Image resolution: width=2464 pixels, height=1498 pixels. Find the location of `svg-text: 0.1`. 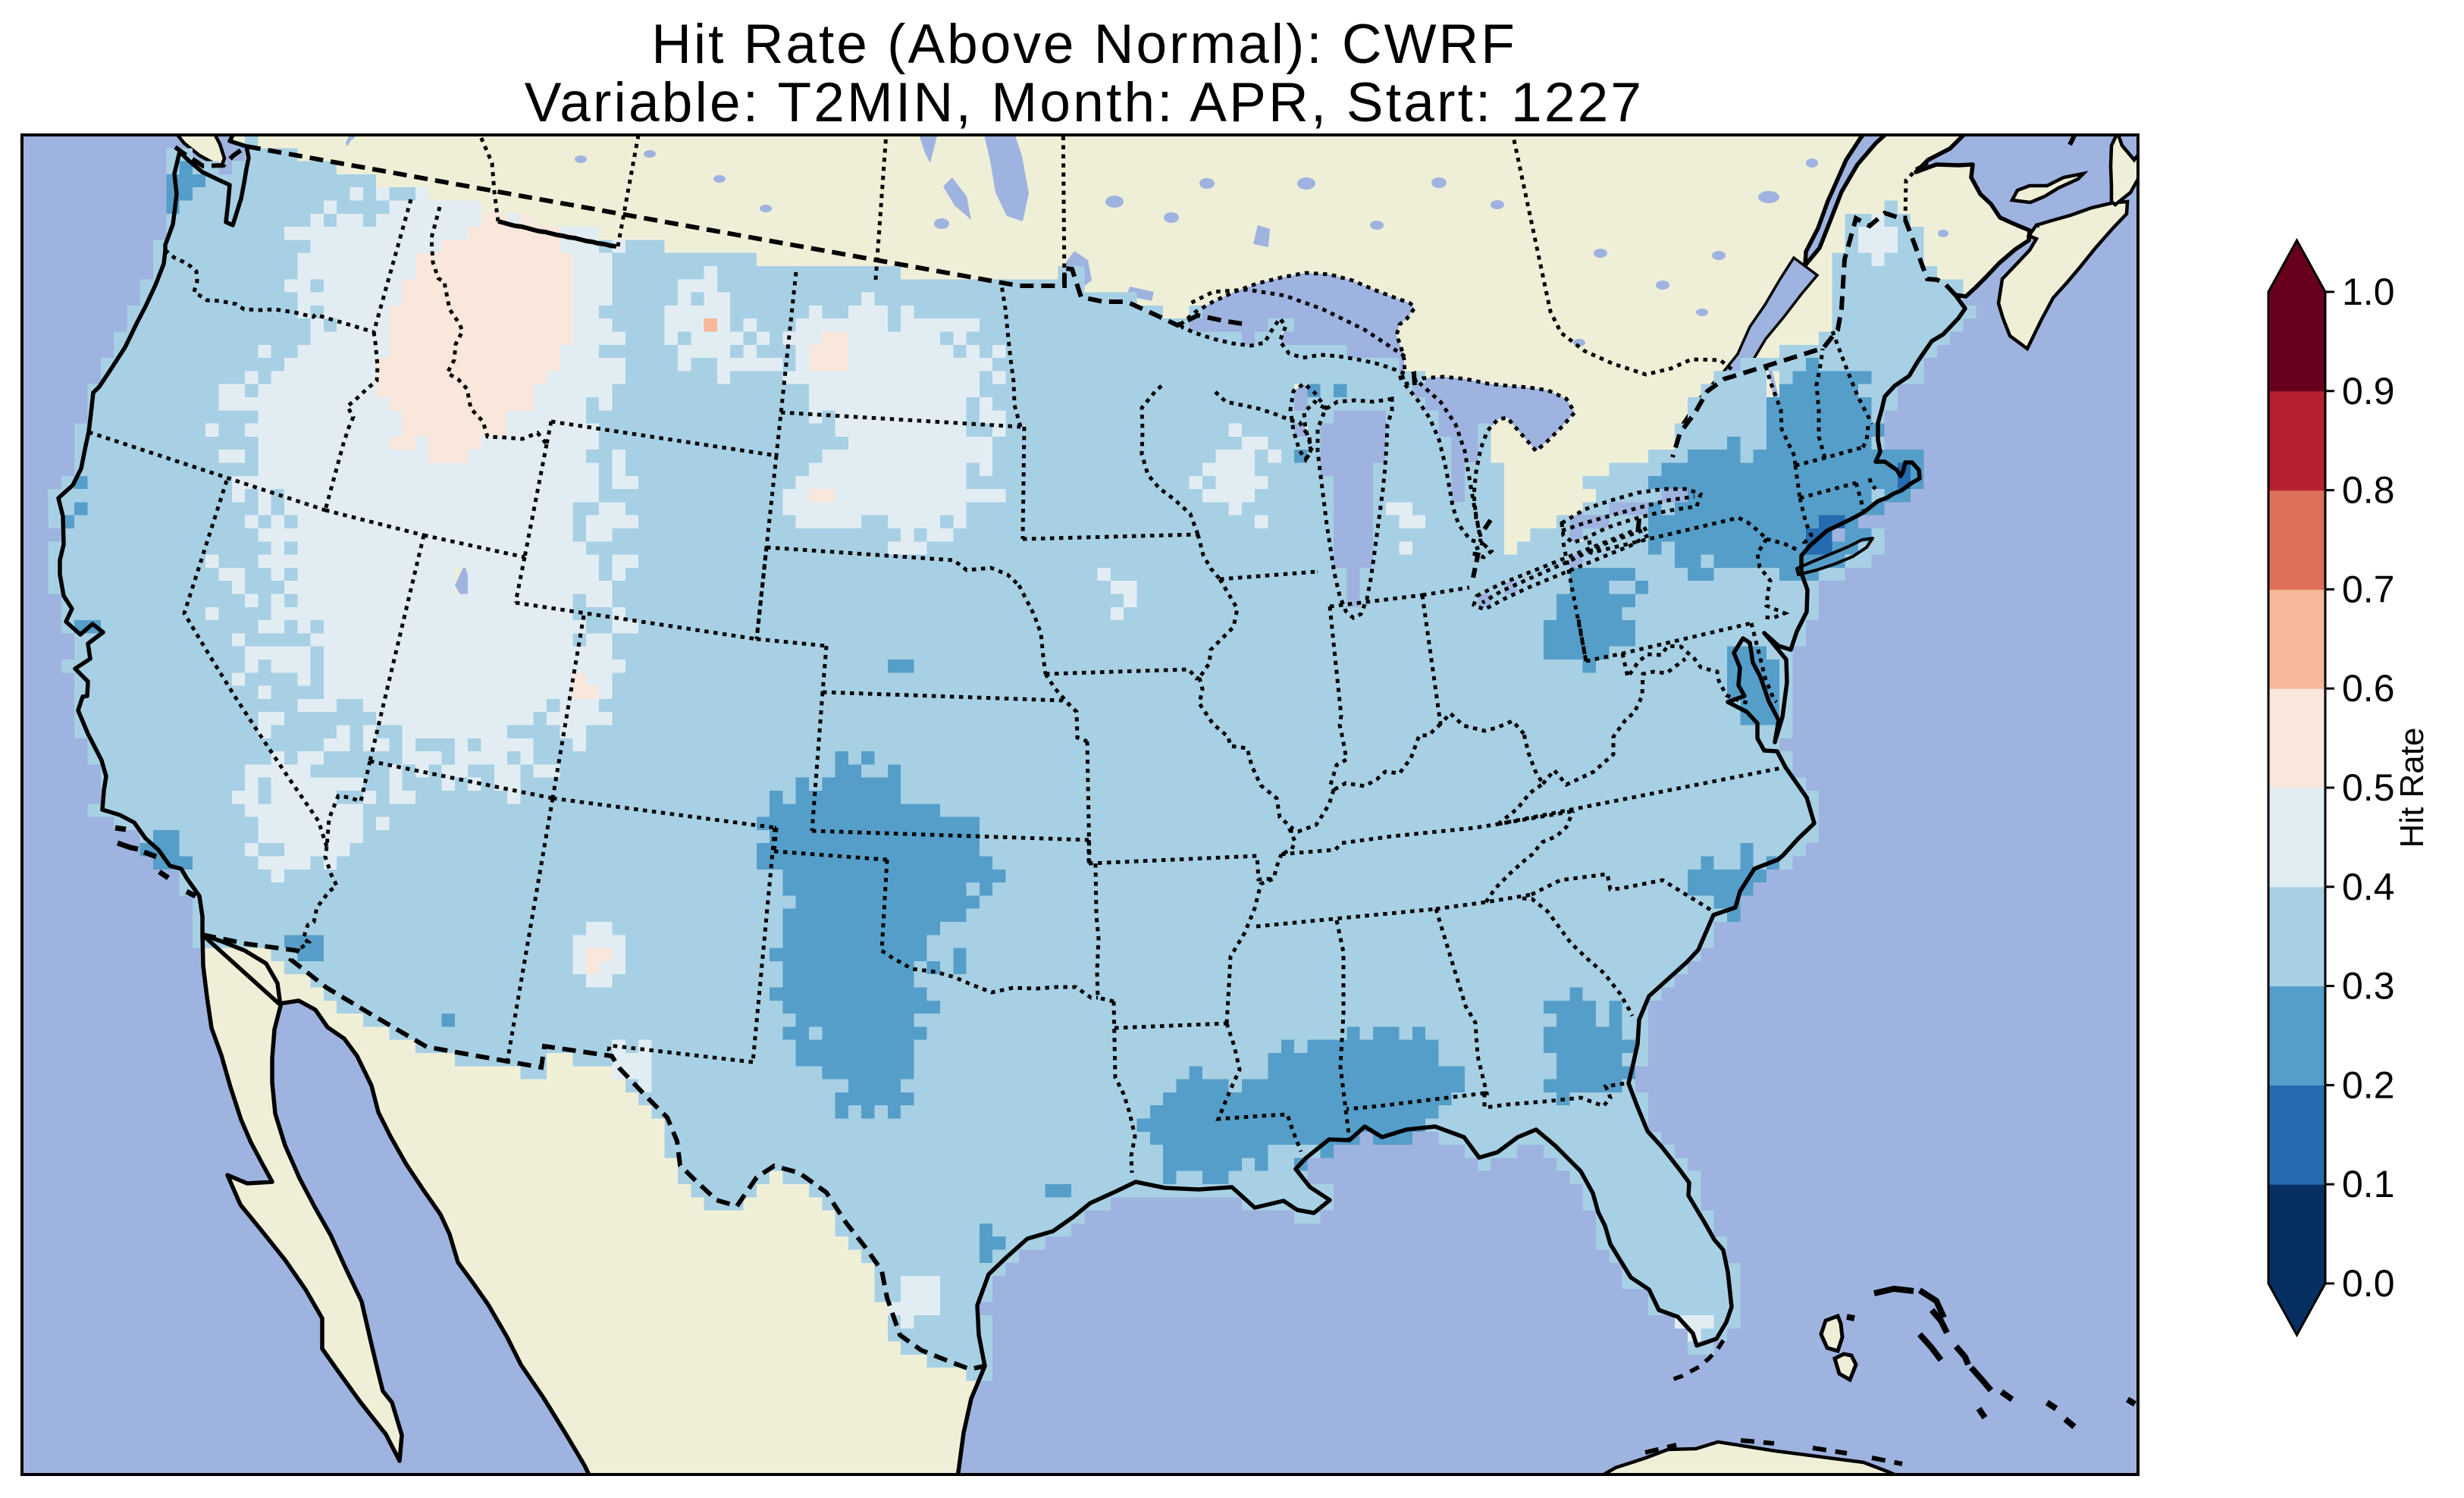

svg-text: 0.1 is located at coordinates (2368, 1184).